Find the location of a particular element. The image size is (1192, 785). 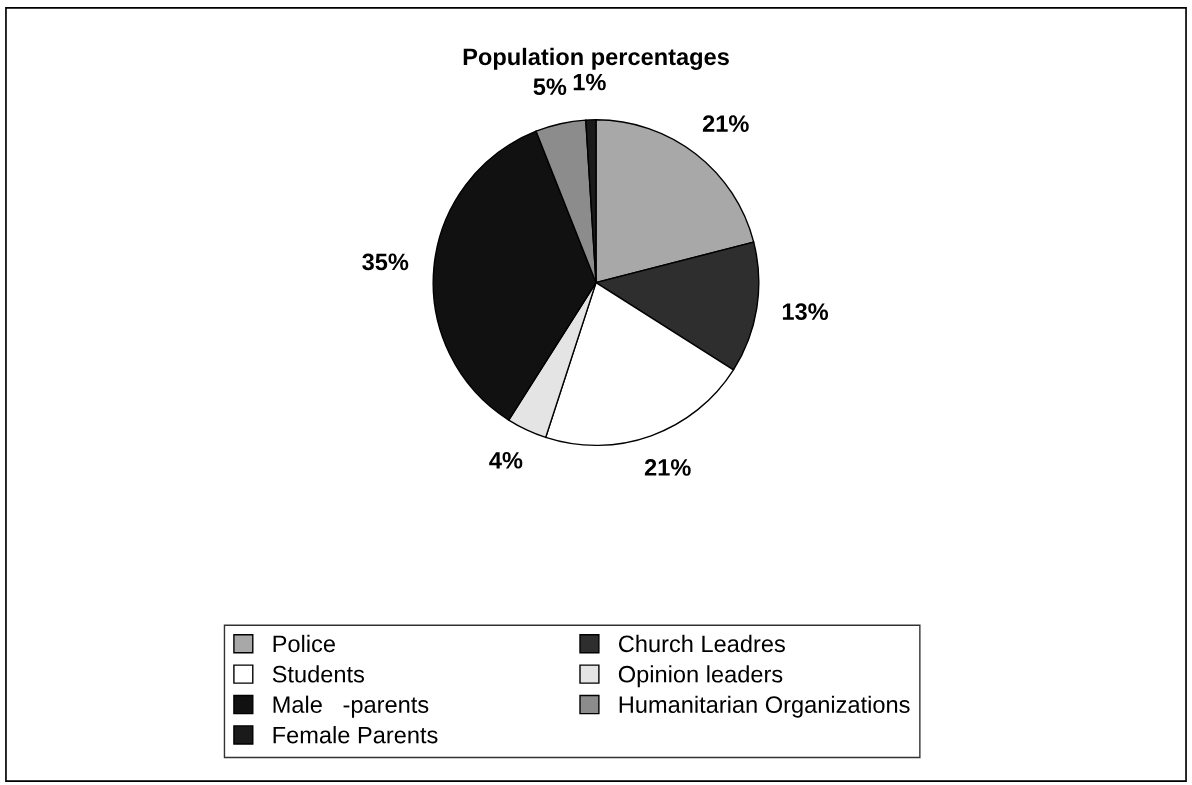

chart-title: Population percentages is located at coordinates (596, 58).